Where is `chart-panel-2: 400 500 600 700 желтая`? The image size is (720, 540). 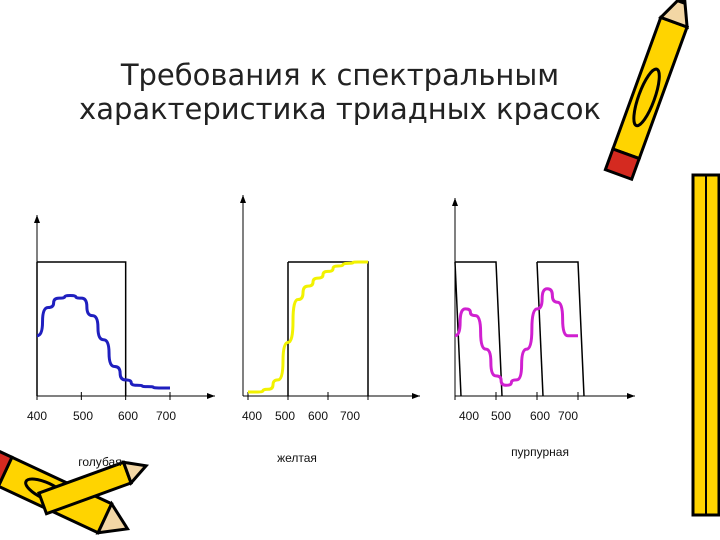
chart-panel-2: 400 500 600 700 желтая is located at coordinates (330, 330).